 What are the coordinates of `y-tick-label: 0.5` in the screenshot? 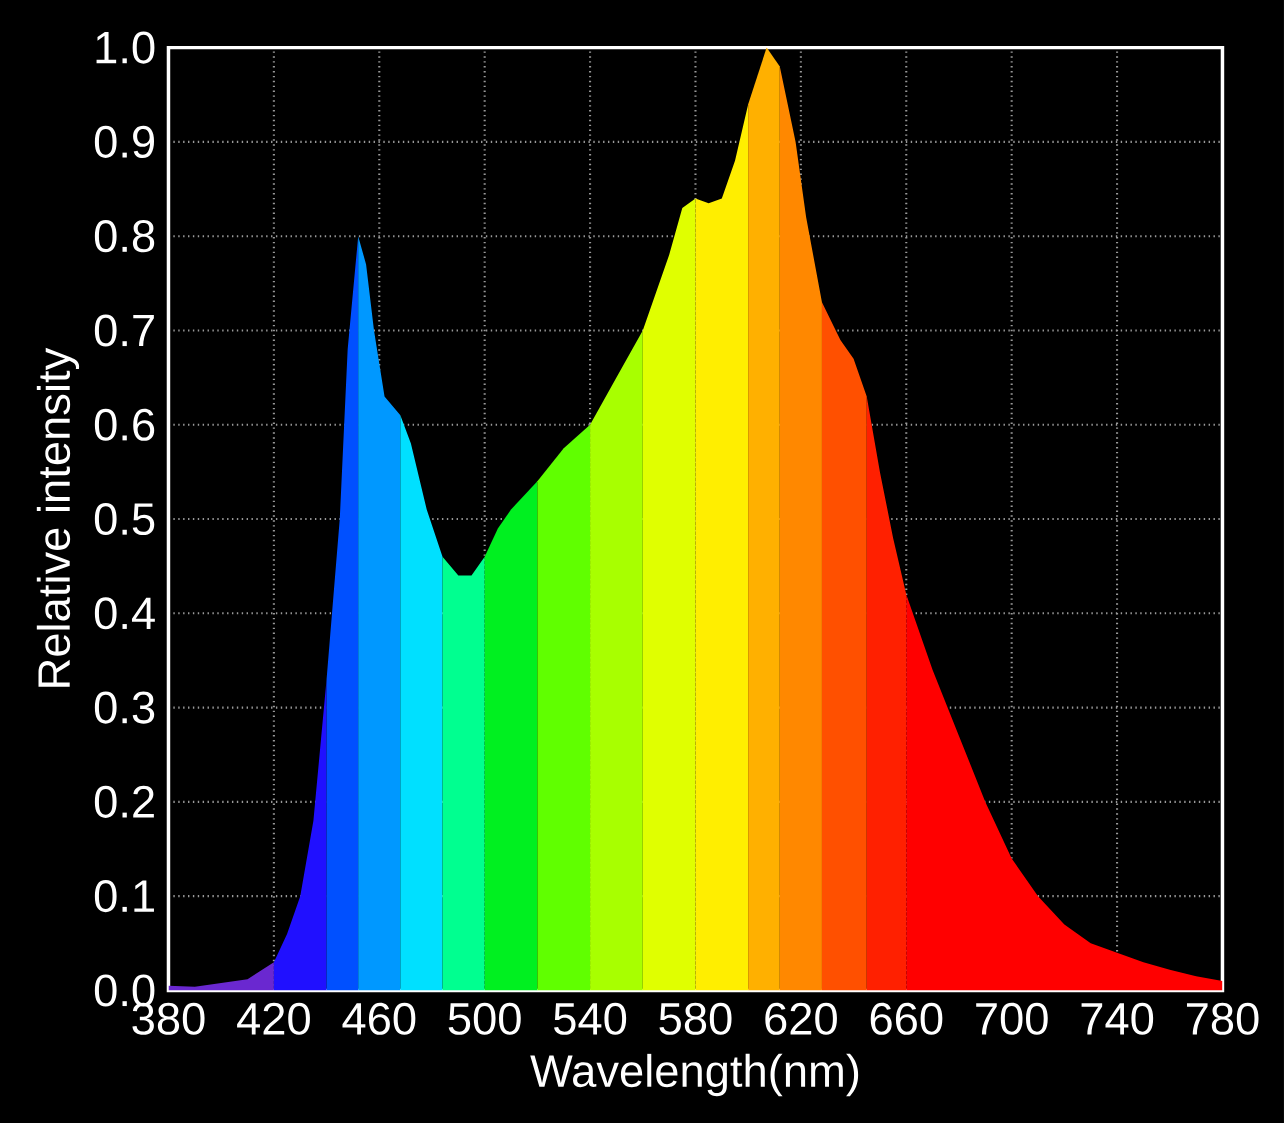 It's located at (124, 518).